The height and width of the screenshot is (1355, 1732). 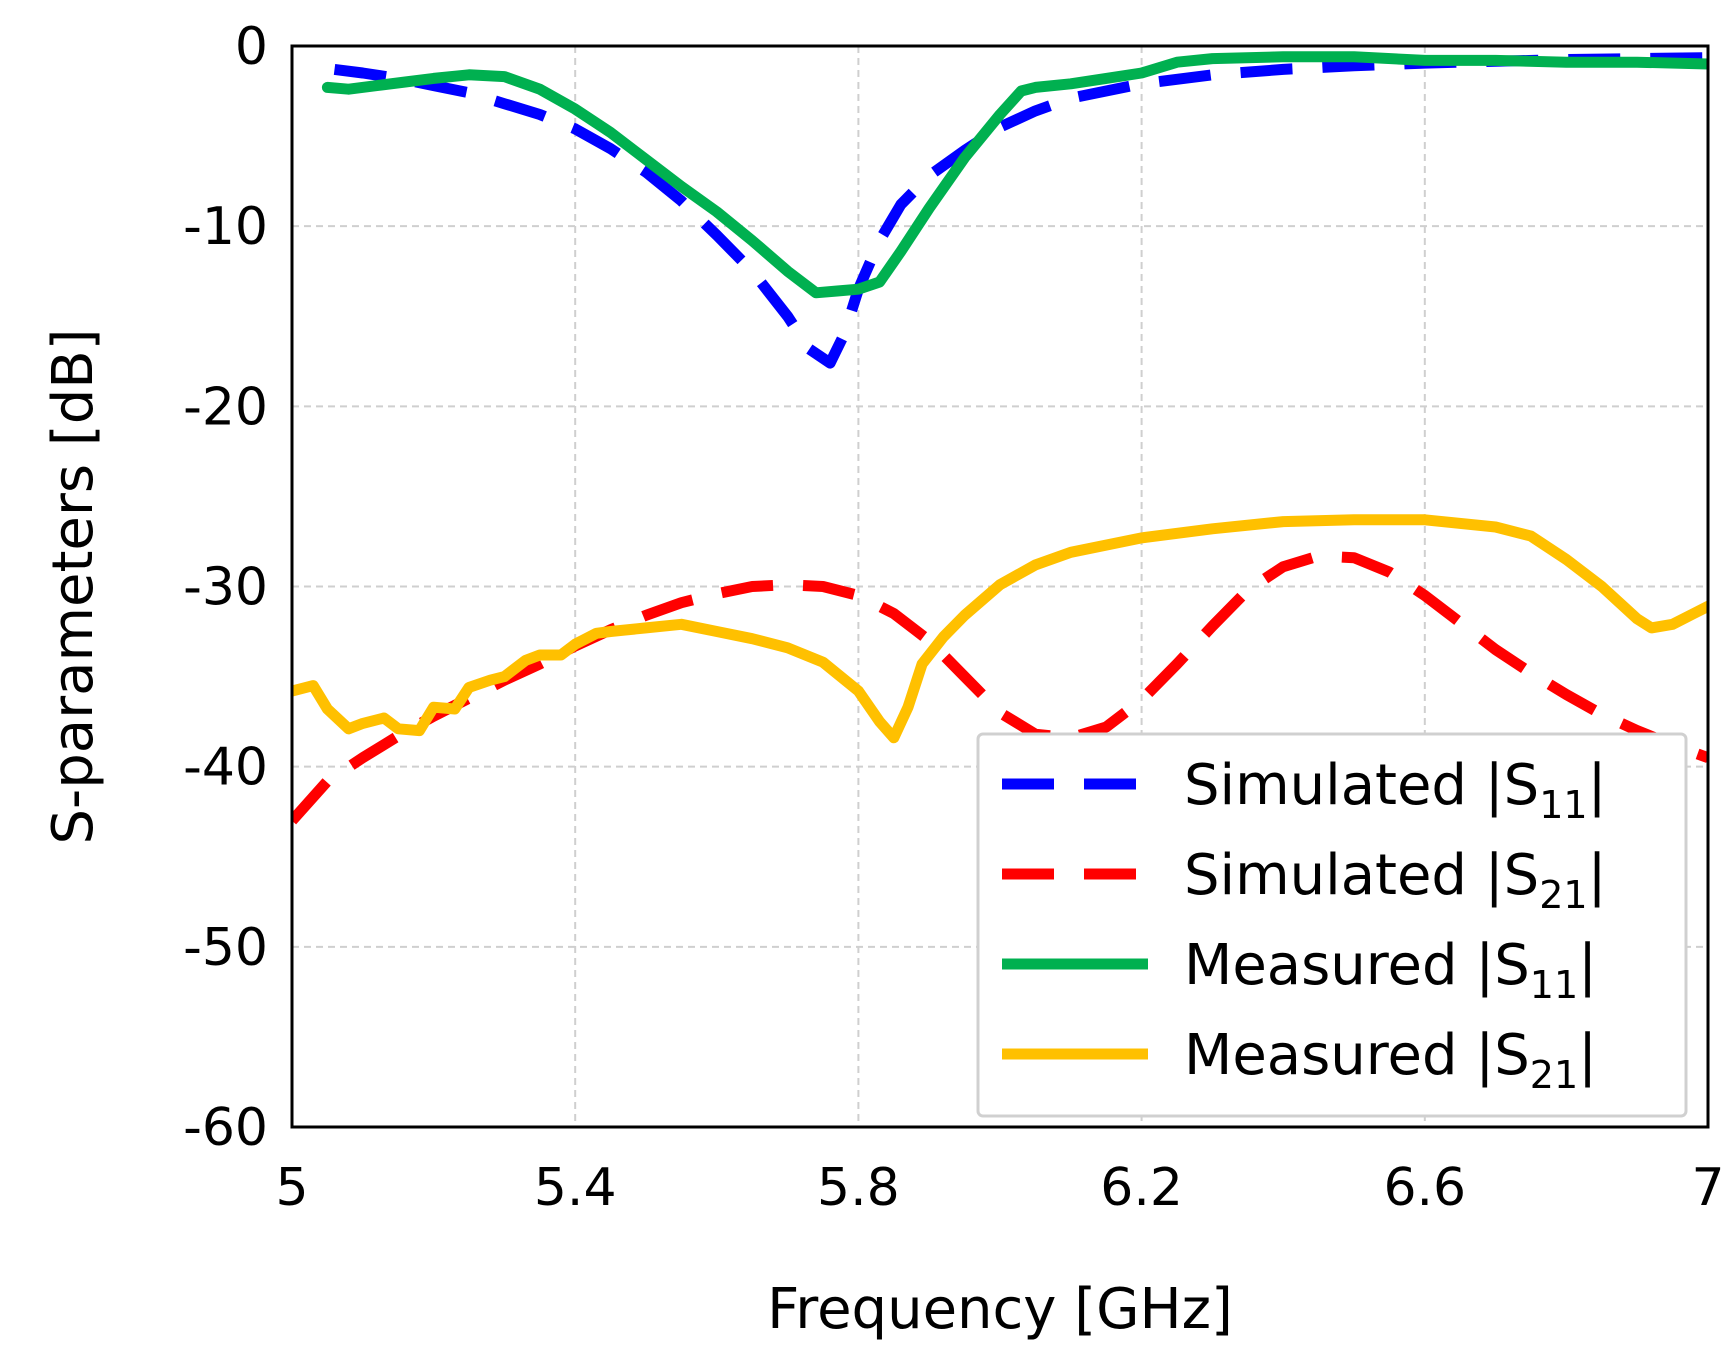 I want to click on x-tick-label: 7, so click(x=1707, y=1188).